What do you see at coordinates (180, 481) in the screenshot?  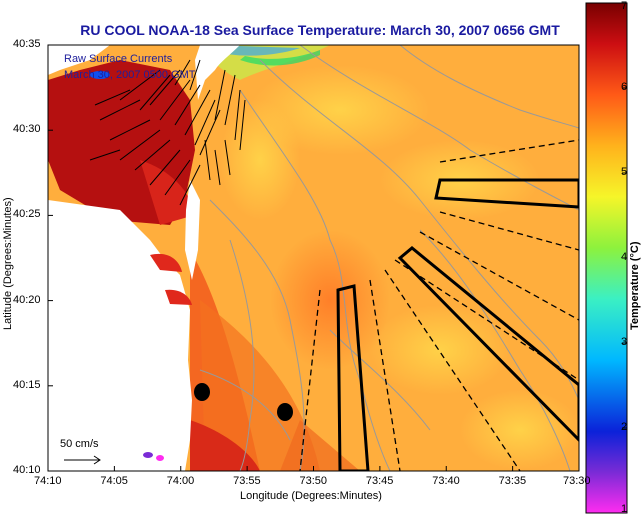 I see `x-tick-label: 74:00` at bounding box center [180, 481].